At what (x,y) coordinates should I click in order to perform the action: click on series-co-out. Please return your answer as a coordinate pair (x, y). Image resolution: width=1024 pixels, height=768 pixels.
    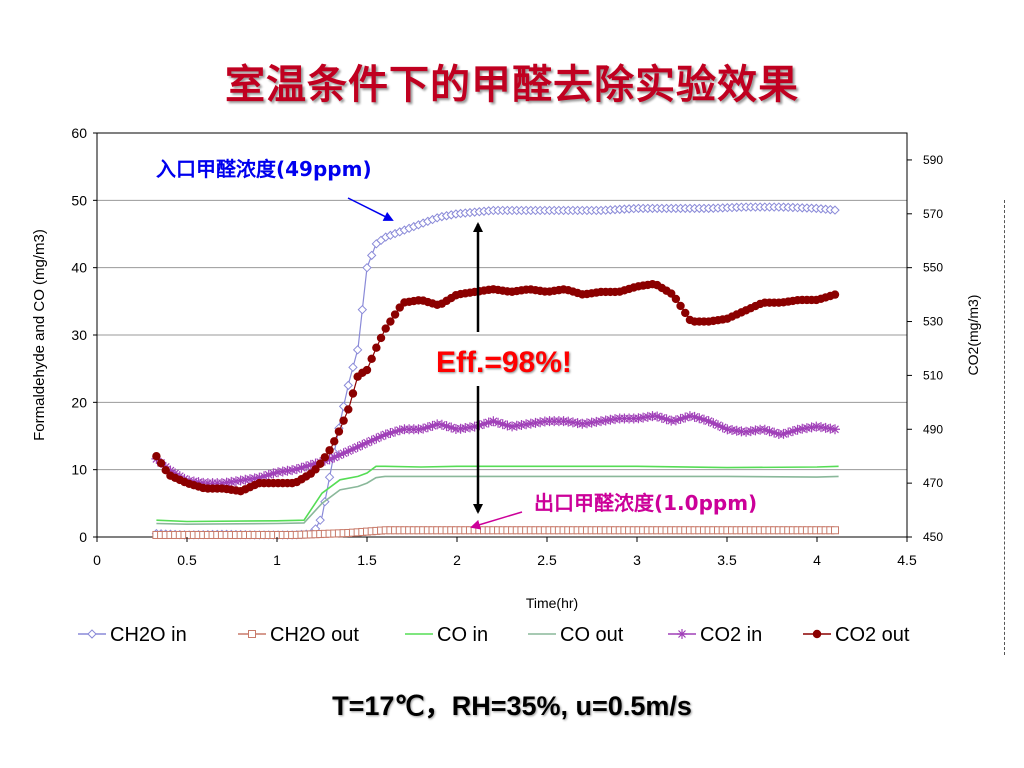
    Looking at the image, I should click on (497, 500).